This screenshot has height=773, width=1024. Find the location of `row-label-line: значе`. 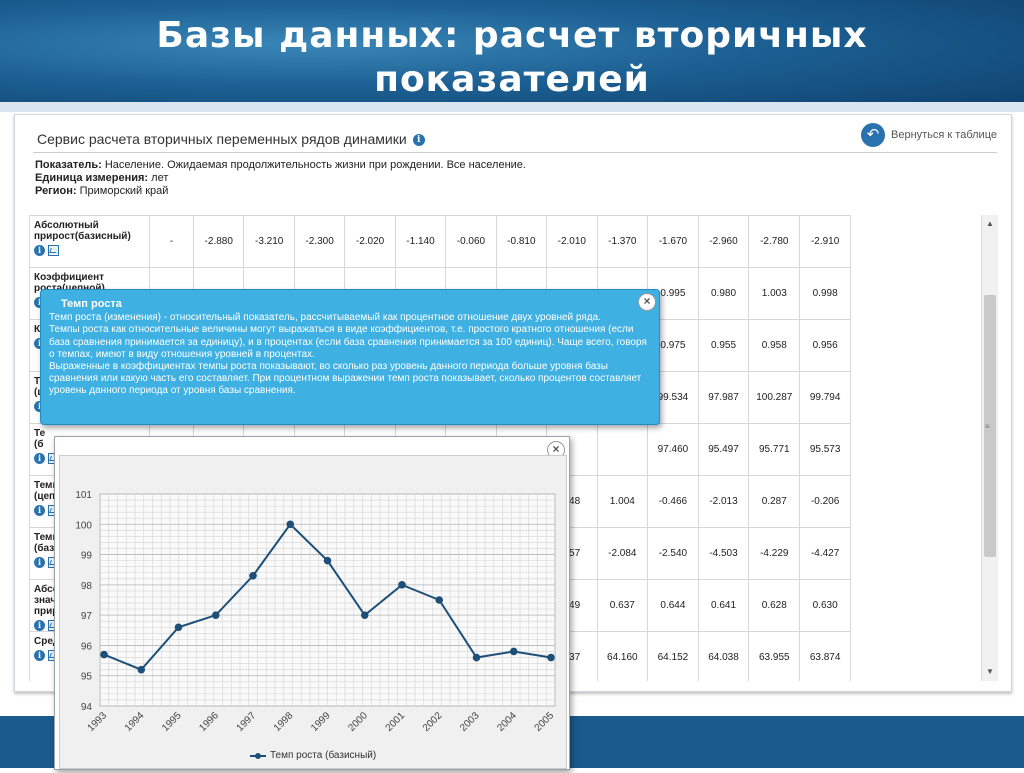

row-label-line: значе is located at coordinates (48, 600).